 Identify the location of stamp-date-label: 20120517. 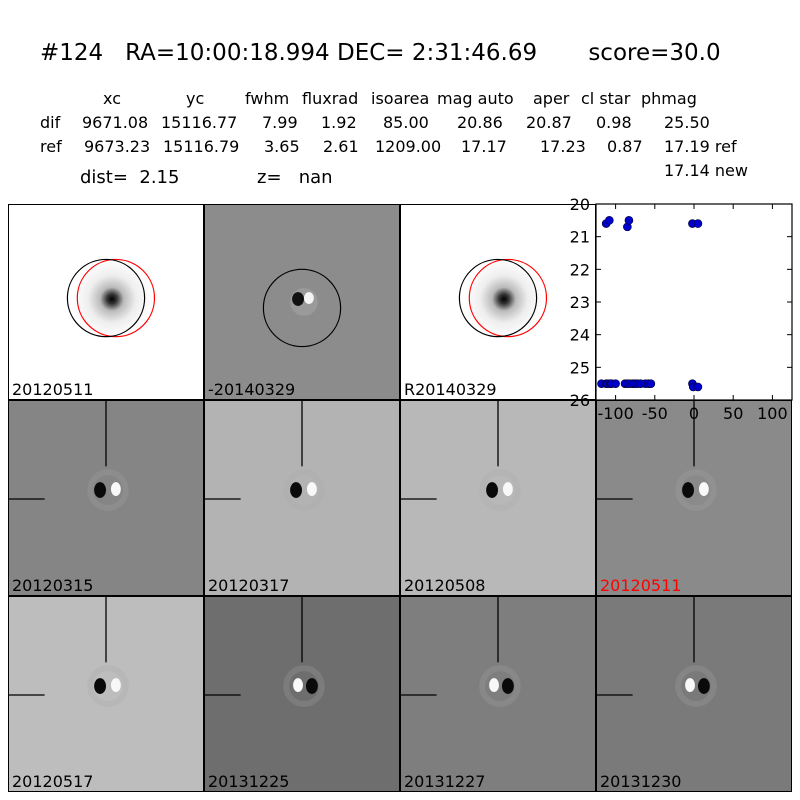
(53, 781).